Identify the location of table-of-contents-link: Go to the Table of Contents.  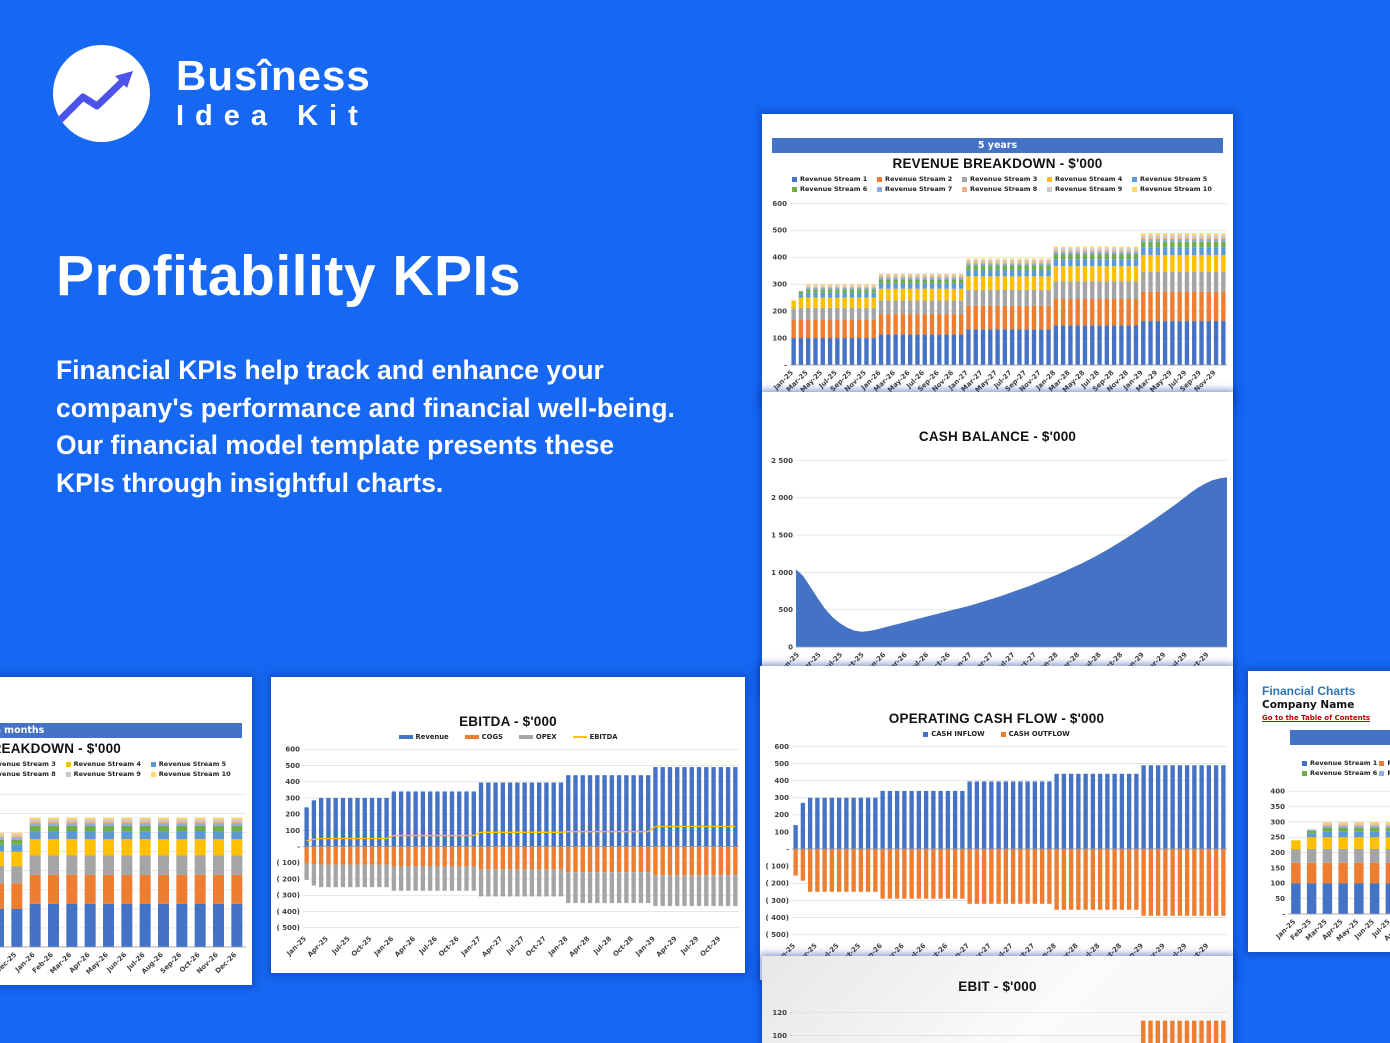
(1316, 718).